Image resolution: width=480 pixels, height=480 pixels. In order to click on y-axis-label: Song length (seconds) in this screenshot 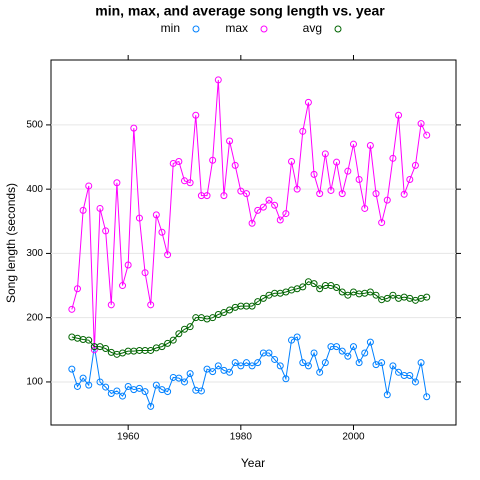, I will do `click(11, 243)`.